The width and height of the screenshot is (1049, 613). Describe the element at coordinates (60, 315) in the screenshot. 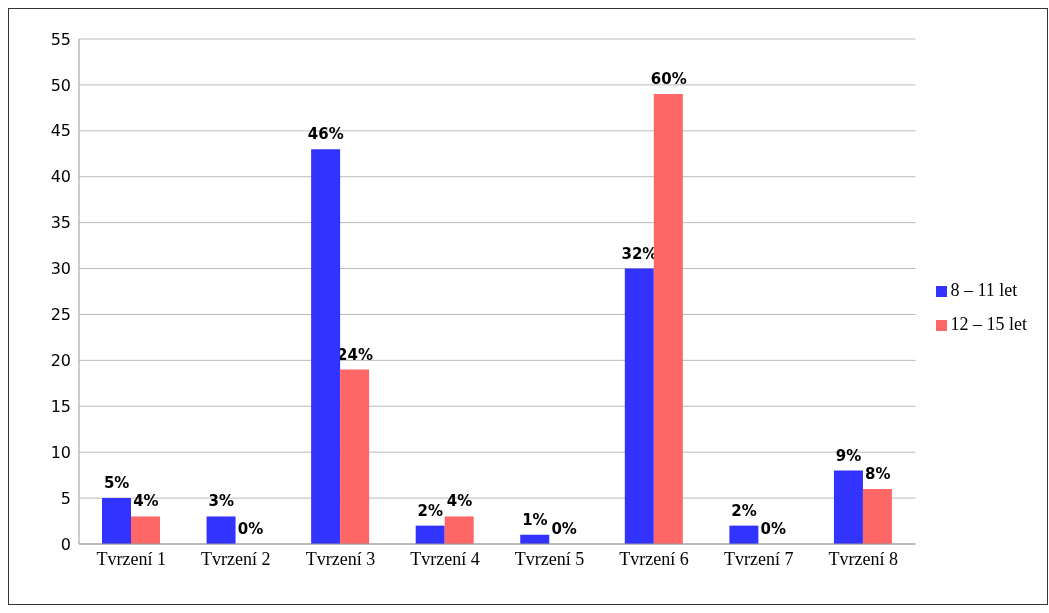

I see `y-tick-label: 25` at that location.